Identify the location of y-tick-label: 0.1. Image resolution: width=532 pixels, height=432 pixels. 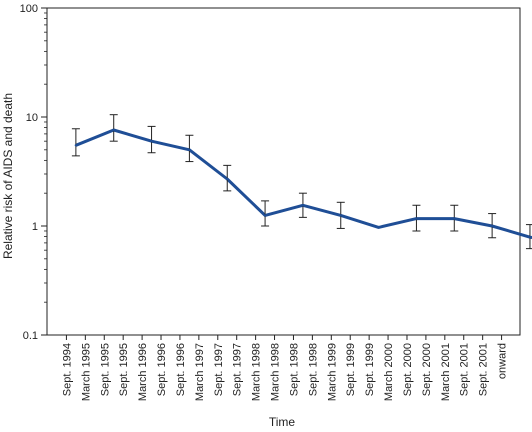
(30, 336).